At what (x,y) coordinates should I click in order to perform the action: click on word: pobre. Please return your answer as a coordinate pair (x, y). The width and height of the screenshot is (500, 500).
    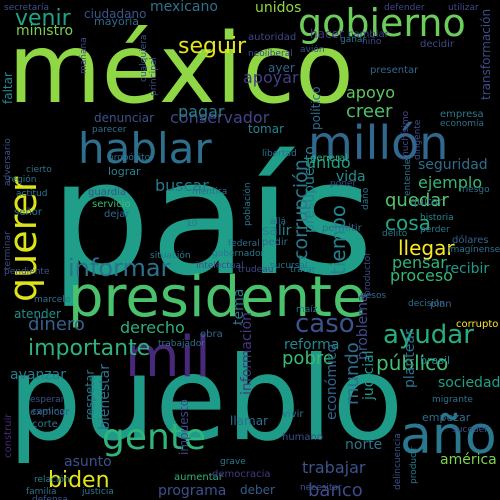
    Looking at the image, I should click on (308, 358).